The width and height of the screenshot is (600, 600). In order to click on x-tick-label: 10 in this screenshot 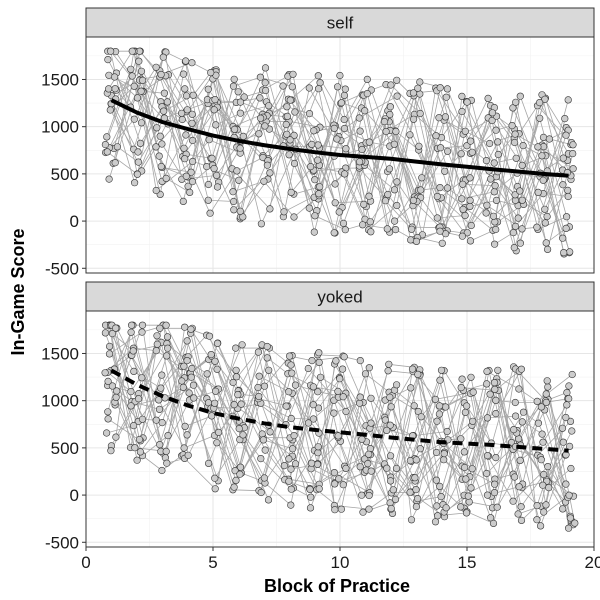, I will do `click(340, 562)`.